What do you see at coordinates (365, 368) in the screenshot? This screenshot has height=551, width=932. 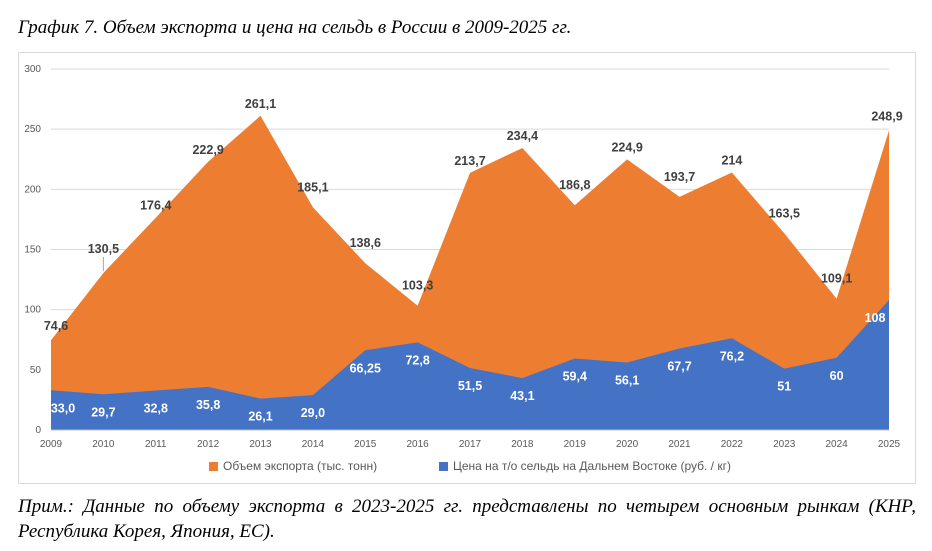 I see `price-data-label: 66,25` at bounding box center [365, 368].